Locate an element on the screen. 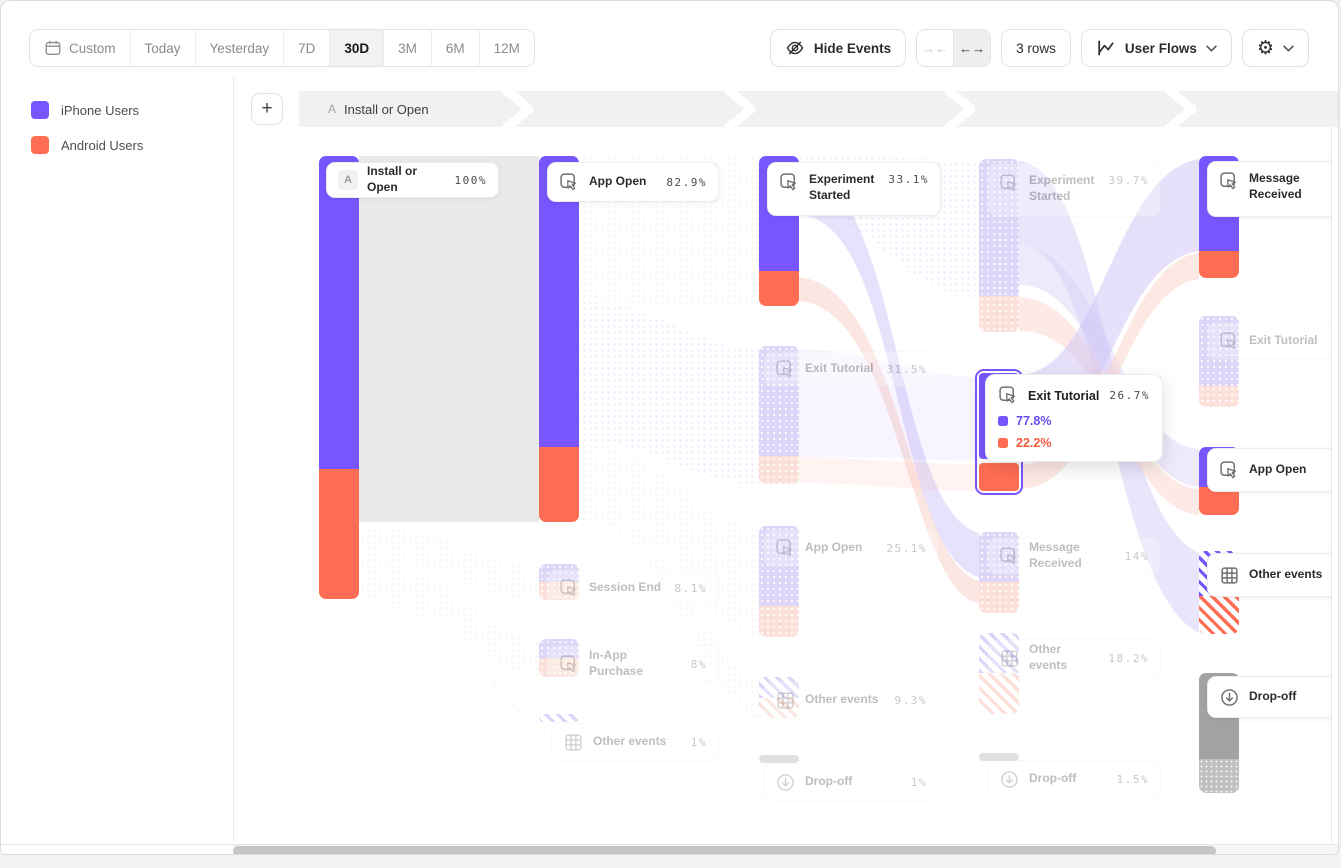  breadcrumb-label: Install or Open is located at coordinates (386, 109).